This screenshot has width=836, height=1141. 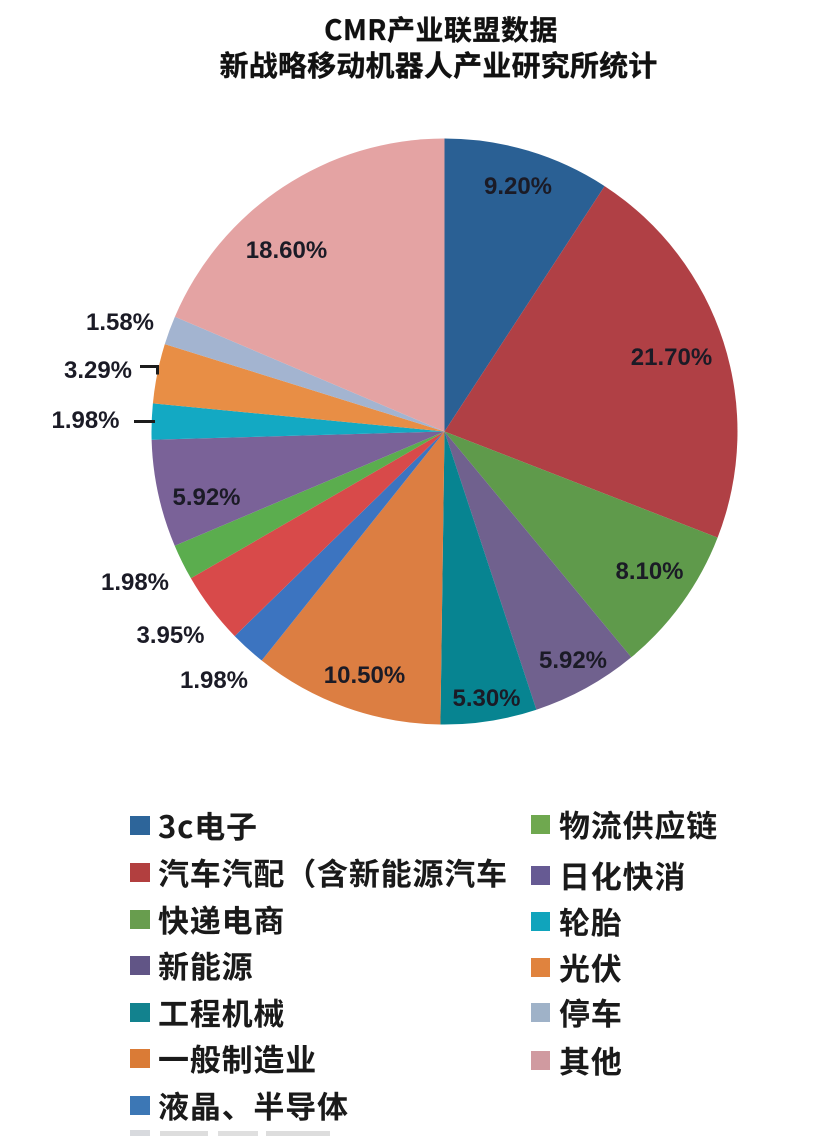 I want to click on svg-text: 21.70%, so click(x=671, y=357).